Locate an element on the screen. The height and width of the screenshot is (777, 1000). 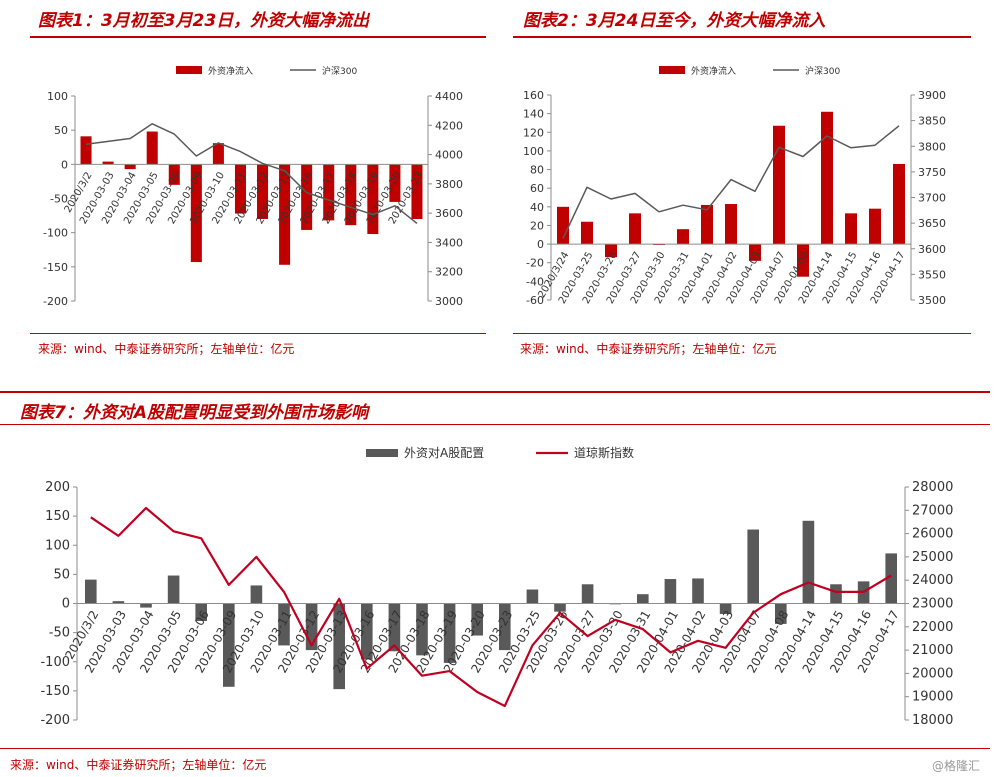
right-tick-label: 3550 is located at coordinates (932, 274).